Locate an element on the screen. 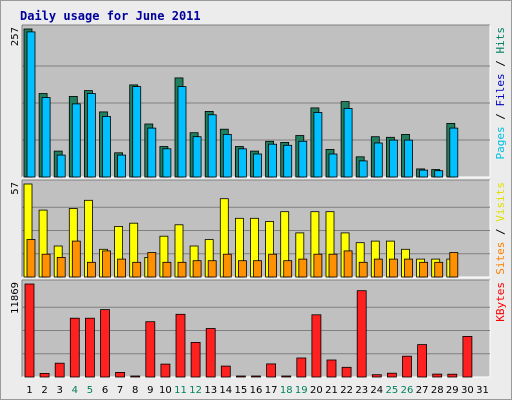 The image size is (512, 400). x-tick-label: 10 is located at coordinates (165, 390).